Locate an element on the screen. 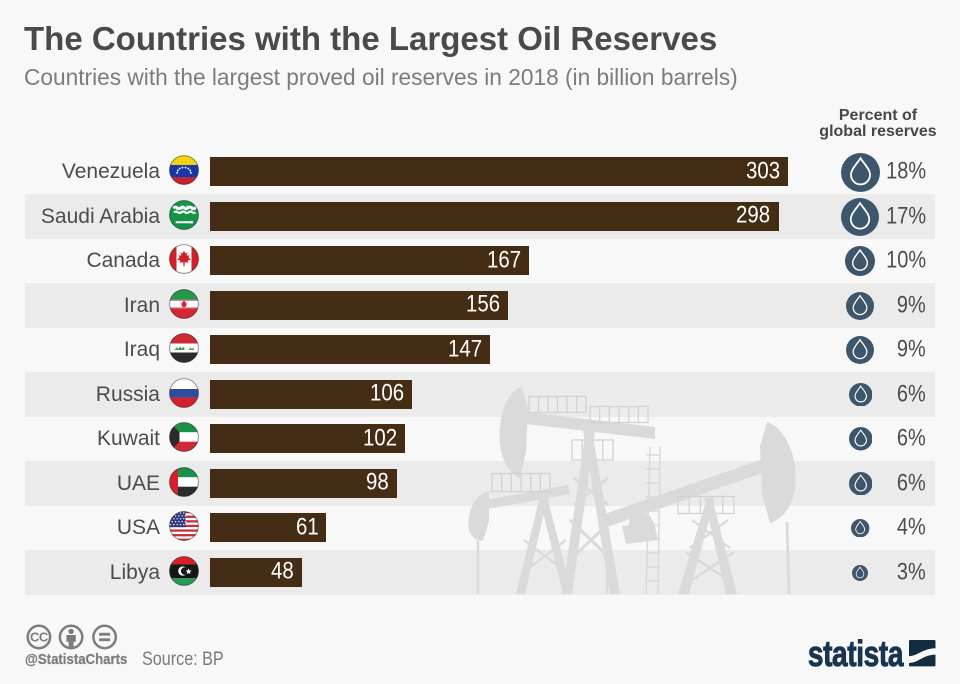  svg-text: CC is located at coordinates (39, 637).